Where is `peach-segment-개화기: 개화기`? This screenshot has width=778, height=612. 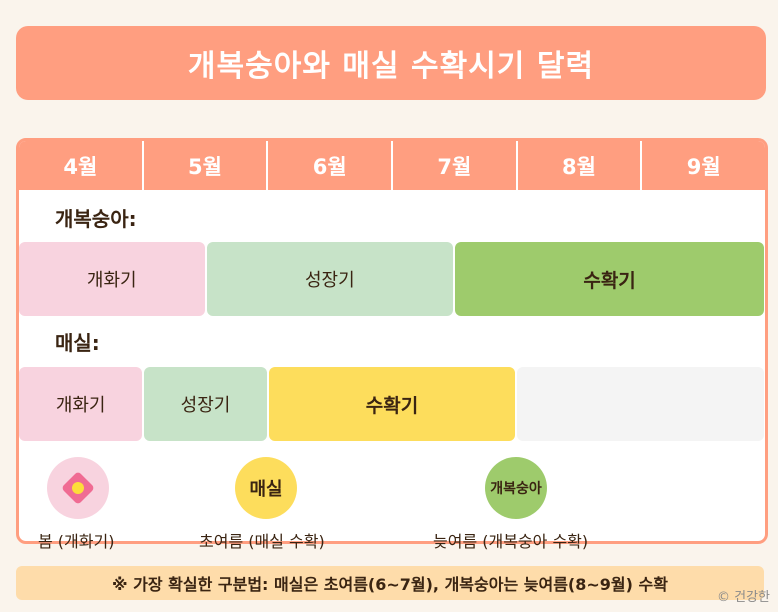
peach-segment-개화기: 개화기 is located at coordinates (112, 279).